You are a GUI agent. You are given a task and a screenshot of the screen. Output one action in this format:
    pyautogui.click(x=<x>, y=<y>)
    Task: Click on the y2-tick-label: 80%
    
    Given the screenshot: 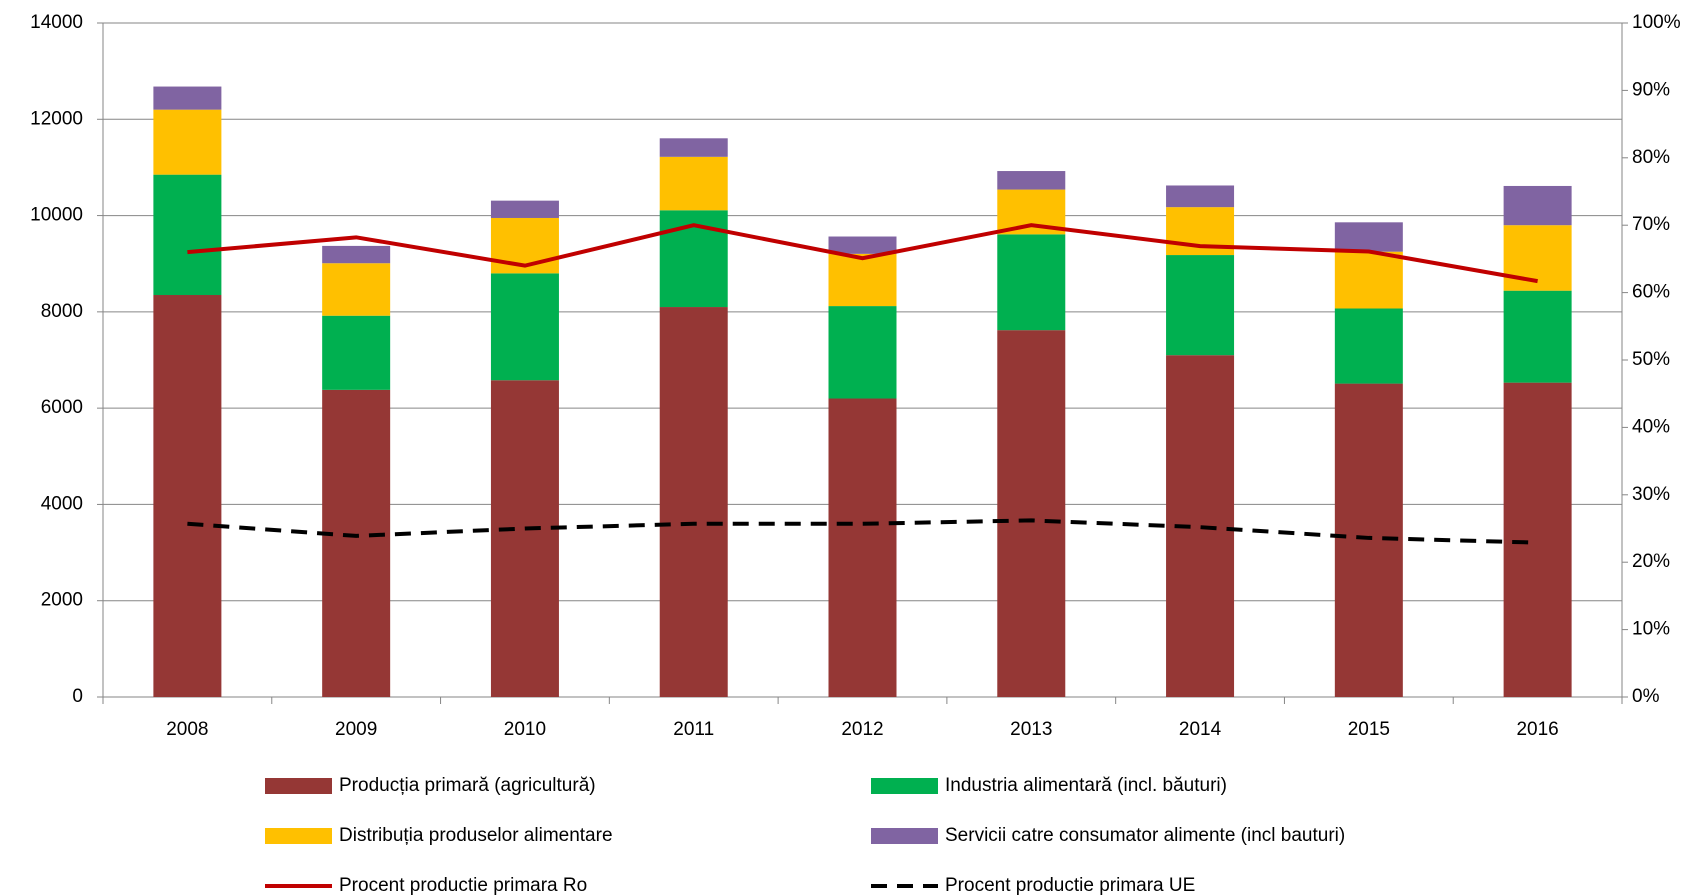 What is the action you would take?
    pyautogui.click(x=1651, y=157)
    